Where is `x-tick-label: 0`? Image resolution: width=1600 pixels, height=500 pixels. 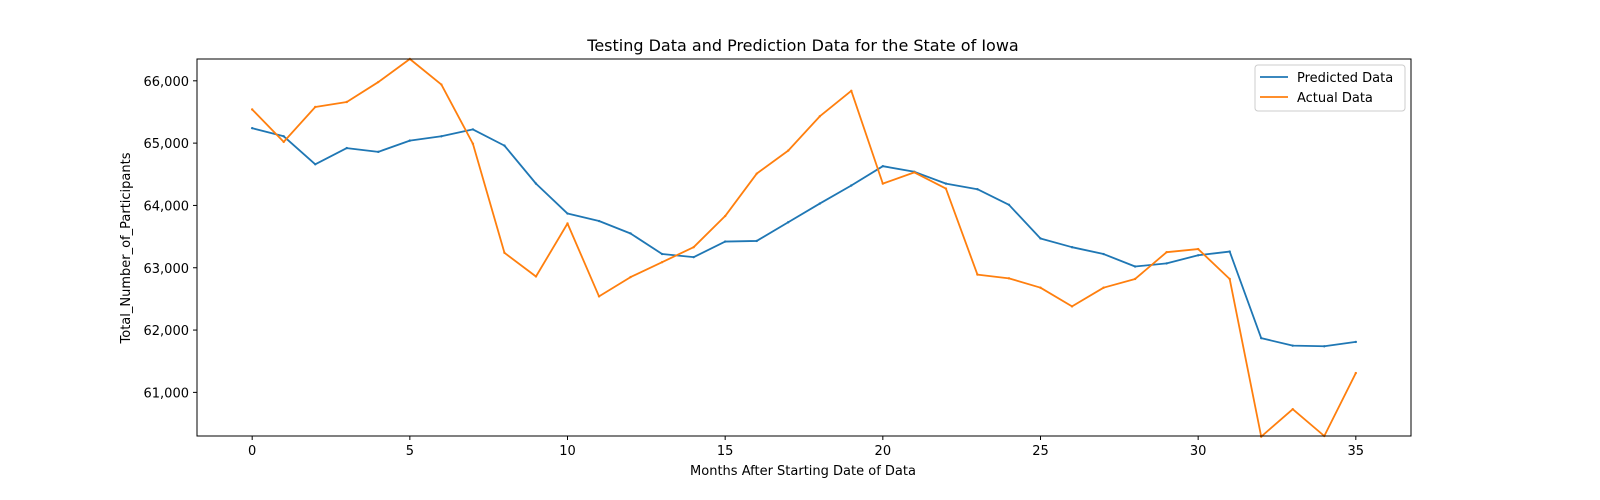
x-tick-label: 0 is located at coordinates (252, 451).